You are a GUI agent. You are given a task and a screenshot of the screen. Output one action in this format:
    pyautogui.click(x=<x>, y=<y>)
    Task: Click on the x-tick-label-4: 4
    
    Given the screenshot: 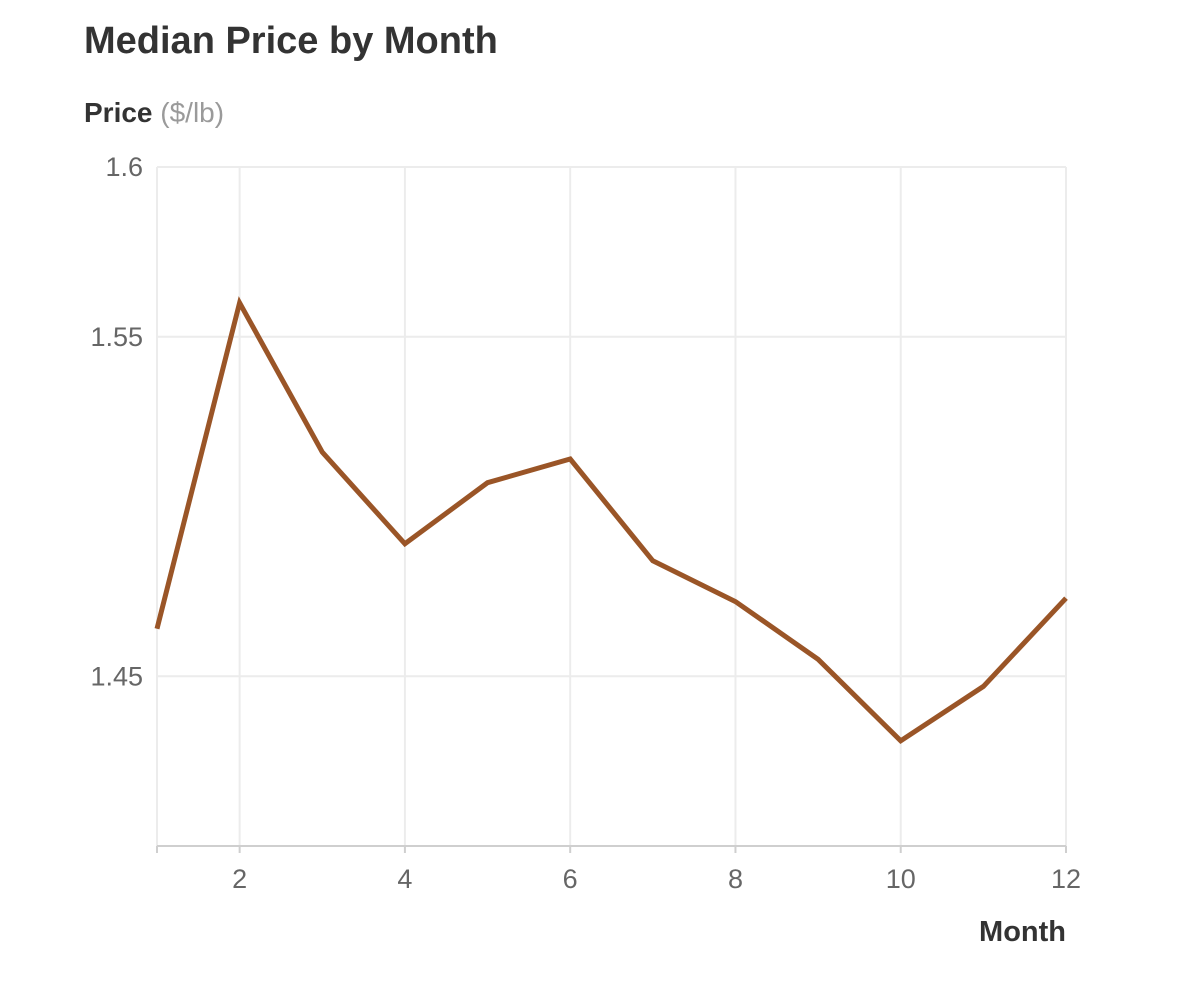 What is the action you would take?
    pyautogui.click(x=404, y=879)
    